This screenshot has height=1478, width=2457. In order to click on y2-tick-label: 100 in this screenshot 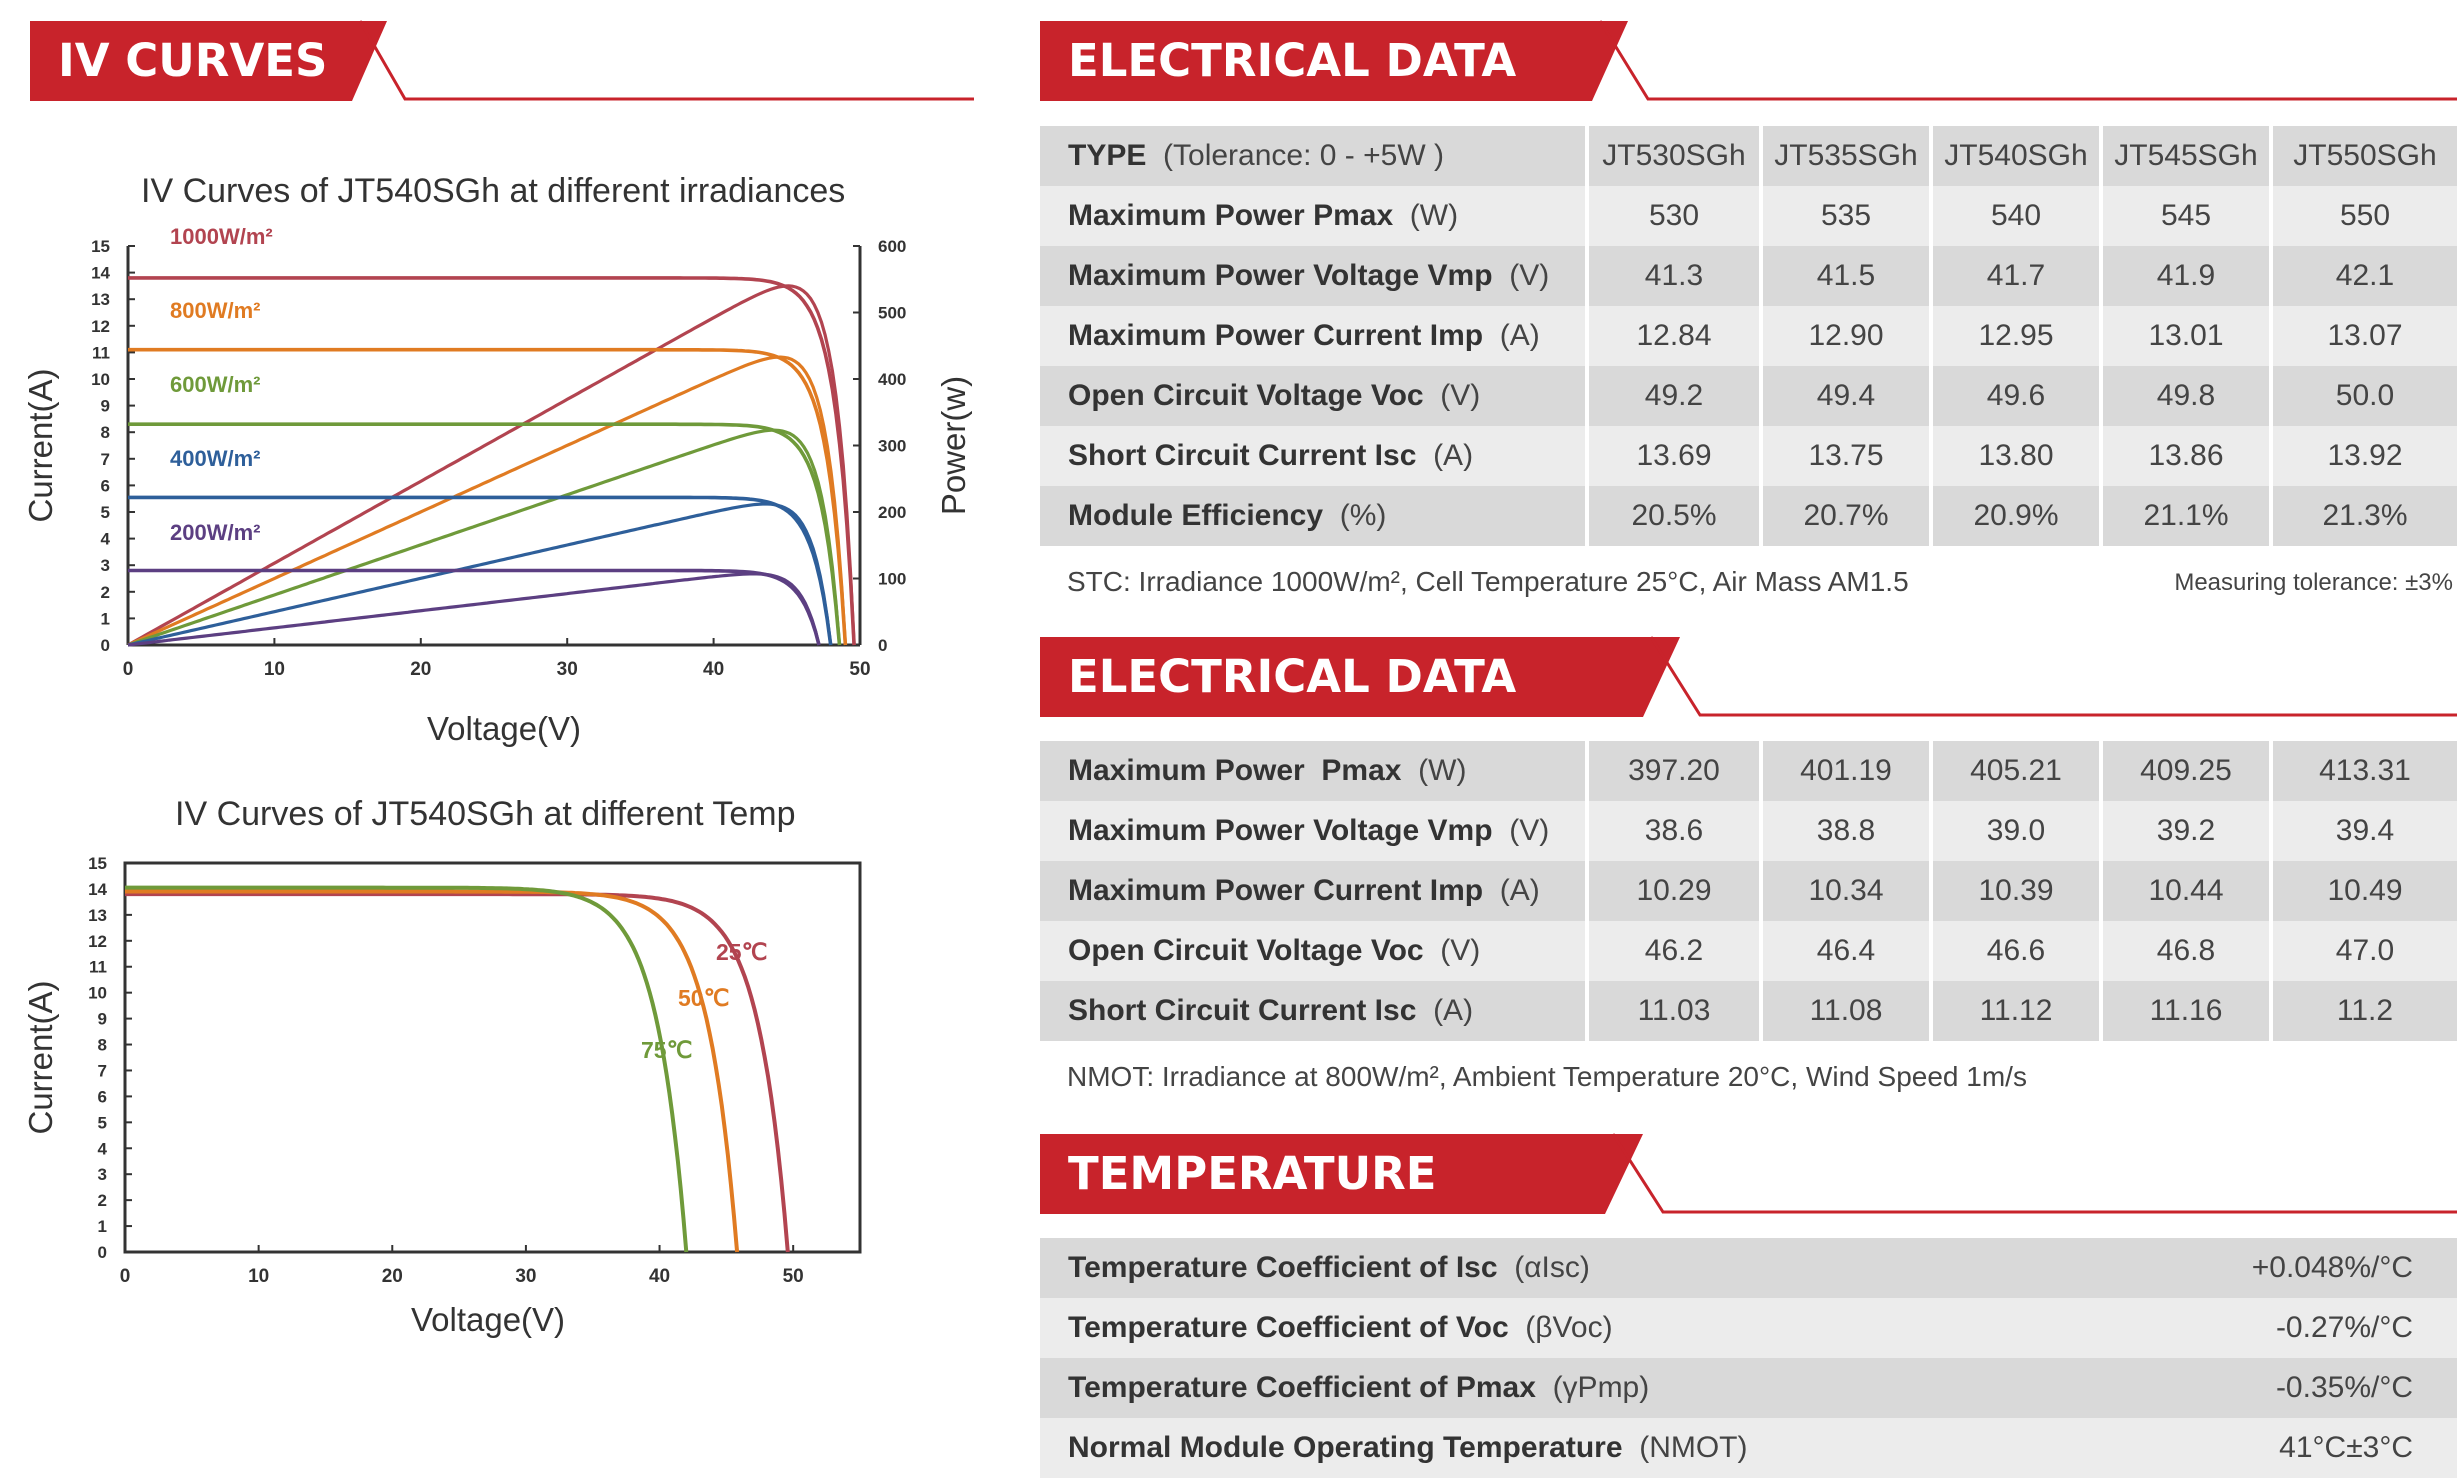, I will do `click(892, 579)`.